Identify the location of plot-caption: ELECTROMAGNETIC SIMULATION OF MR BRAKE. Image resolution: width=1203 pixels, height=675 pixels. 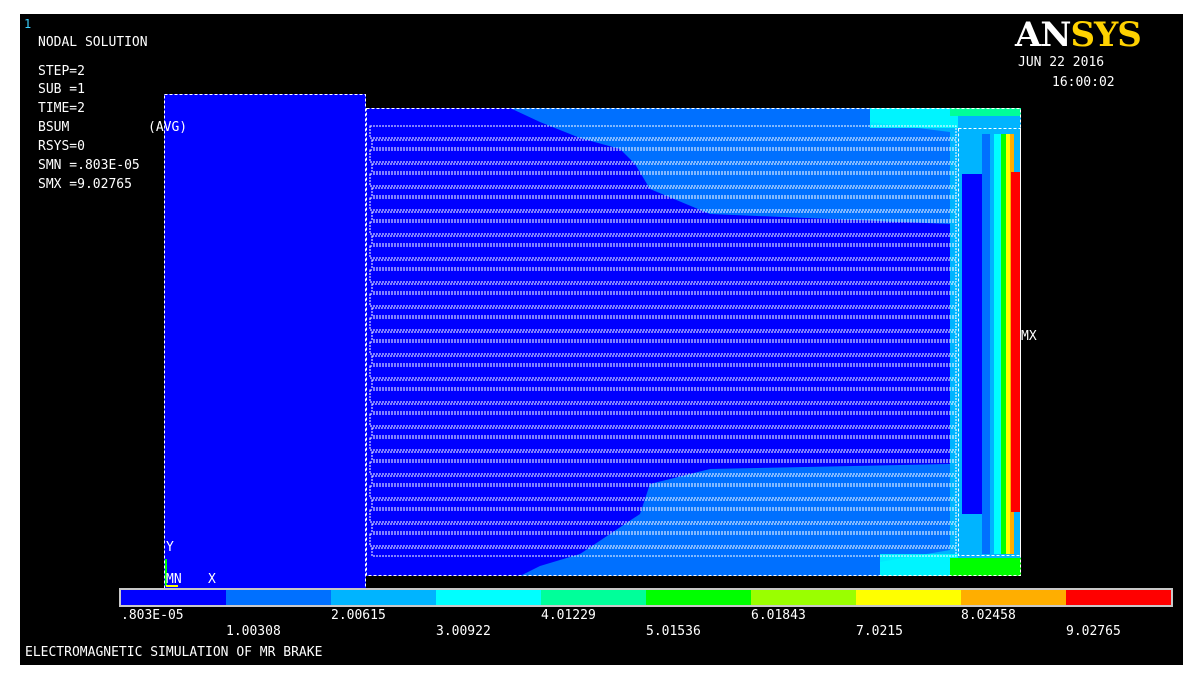
(174, 652).